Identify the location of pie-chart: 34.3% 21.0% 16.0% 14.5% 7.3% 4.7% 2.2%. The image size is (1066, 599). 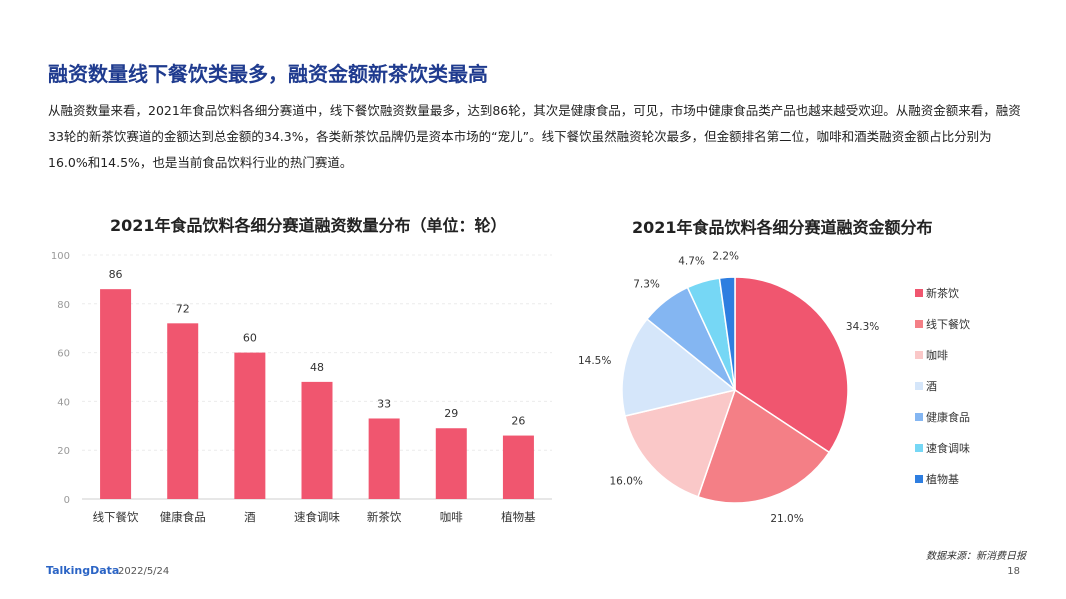
(728, 387).